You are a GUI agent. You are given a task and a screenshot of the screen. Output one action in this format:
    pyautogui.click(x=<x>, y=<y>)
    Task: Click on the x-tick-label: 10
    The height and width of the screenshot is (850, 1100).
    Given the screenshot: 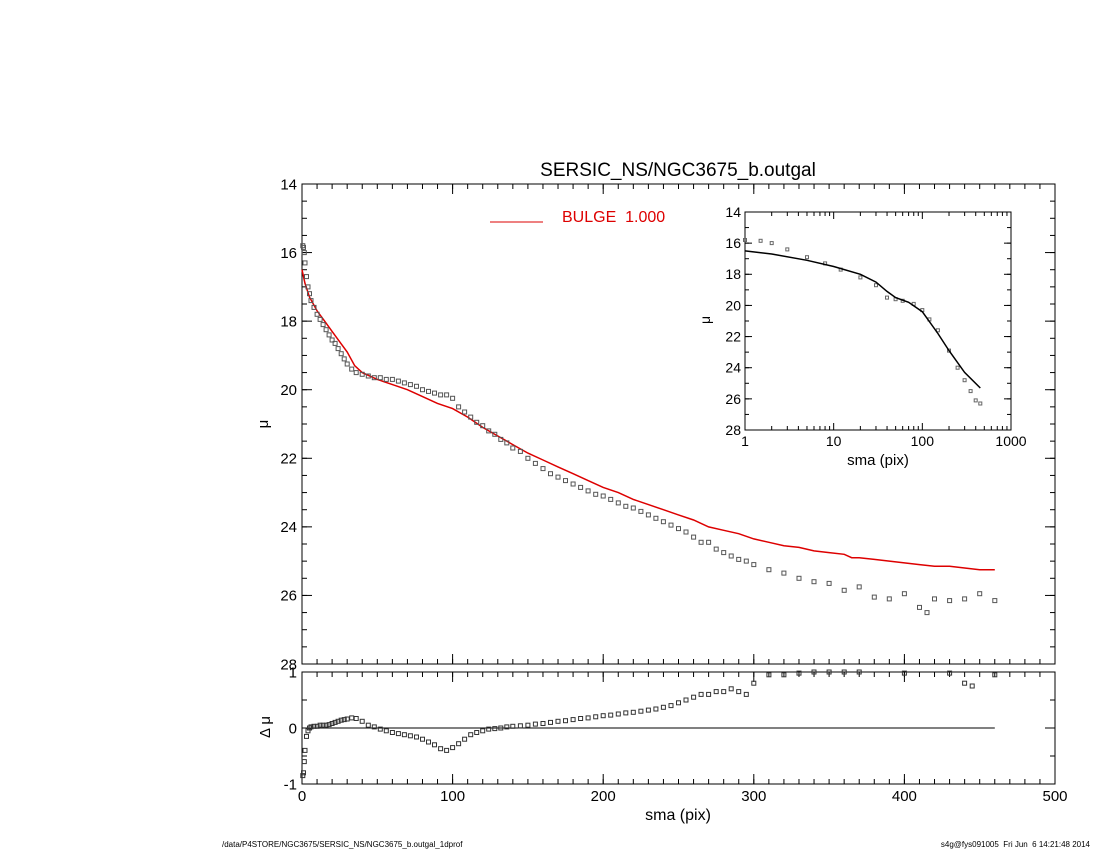 What is the action you would take?
    pyautogui.click(x=834, y=441)
    